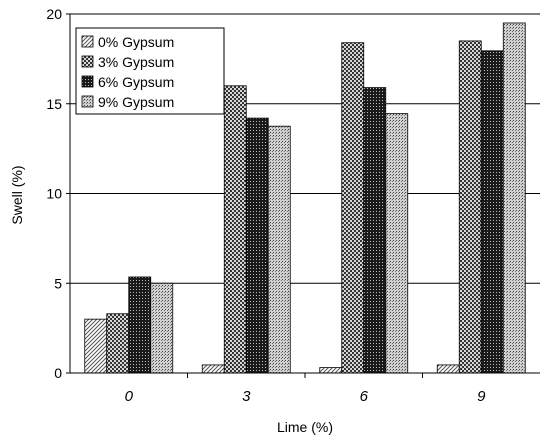  I want to click on y-axis-title: Swell (%), so click(17, 194).